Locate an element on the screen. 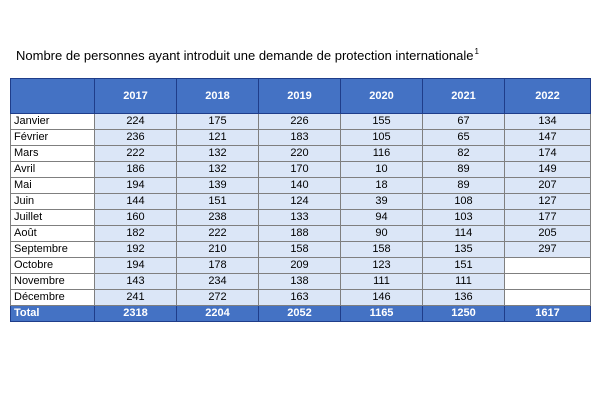  value-cell: 82 is located at coordinates (463, 153).